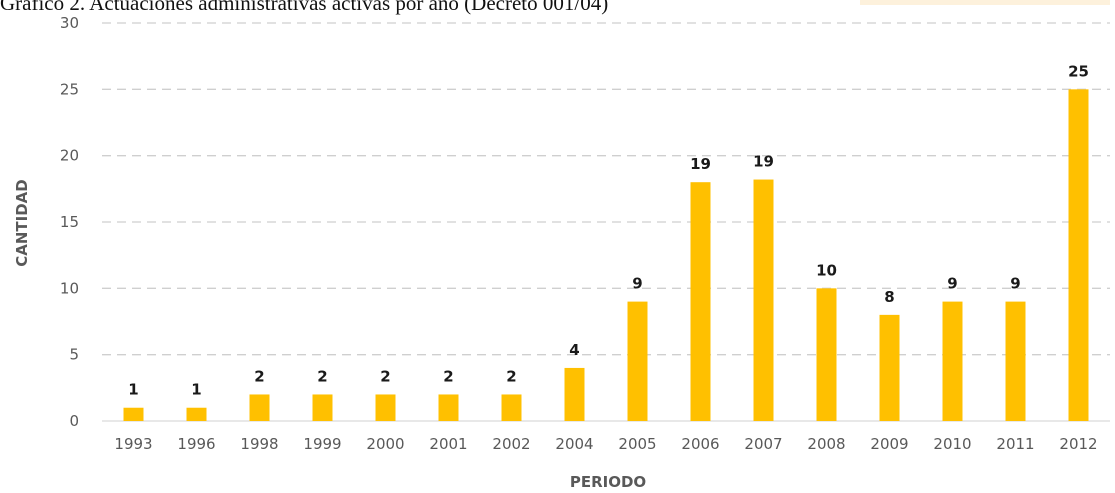 The image size is (1115, 493). What do you see at coordinates (259, 444) in the screenshot?
I see `x-tick-label-1998: 1998` at bounding box center [259, 444].